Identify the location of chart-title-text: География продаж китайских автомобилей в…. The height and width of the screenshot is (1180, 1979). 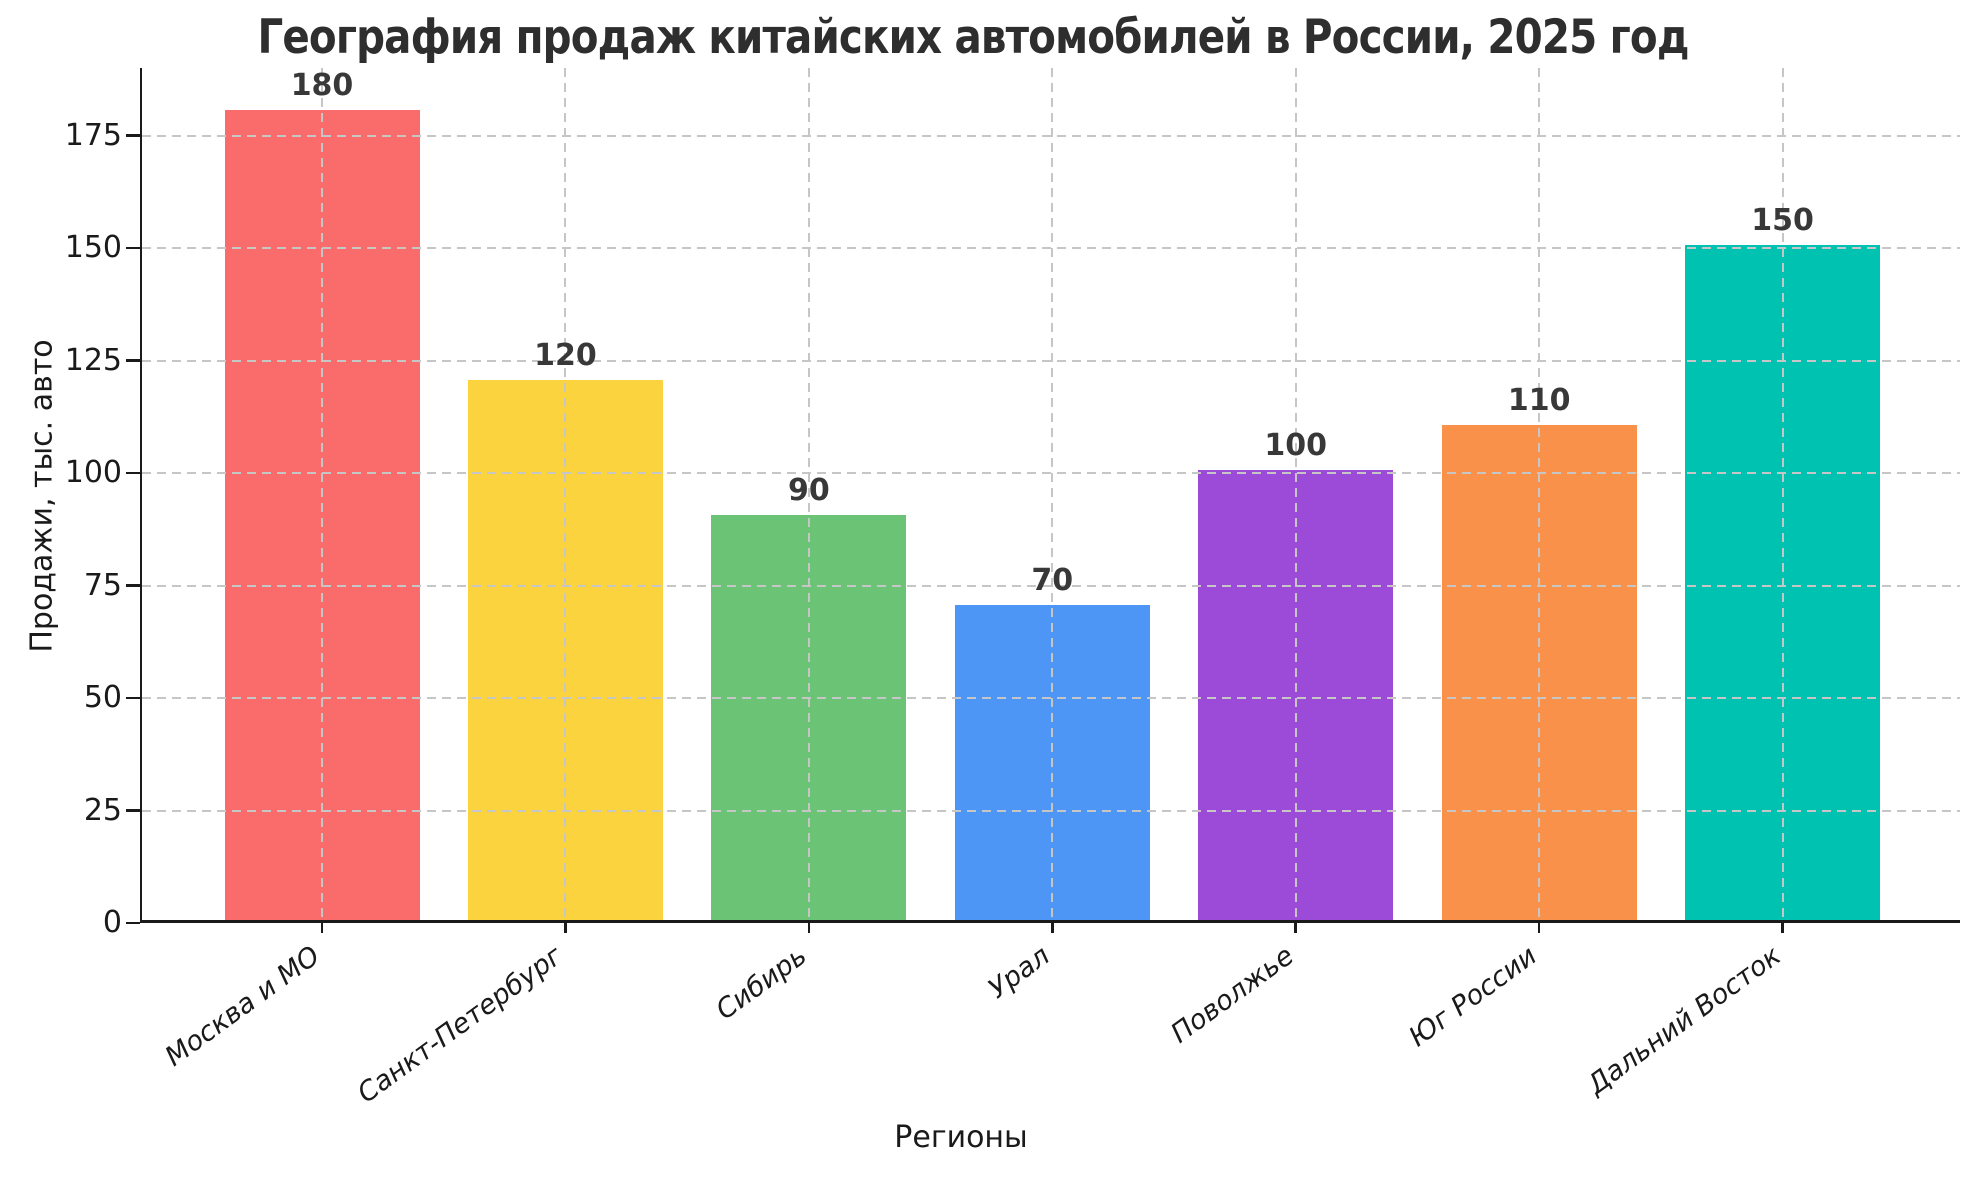
(973, 37).